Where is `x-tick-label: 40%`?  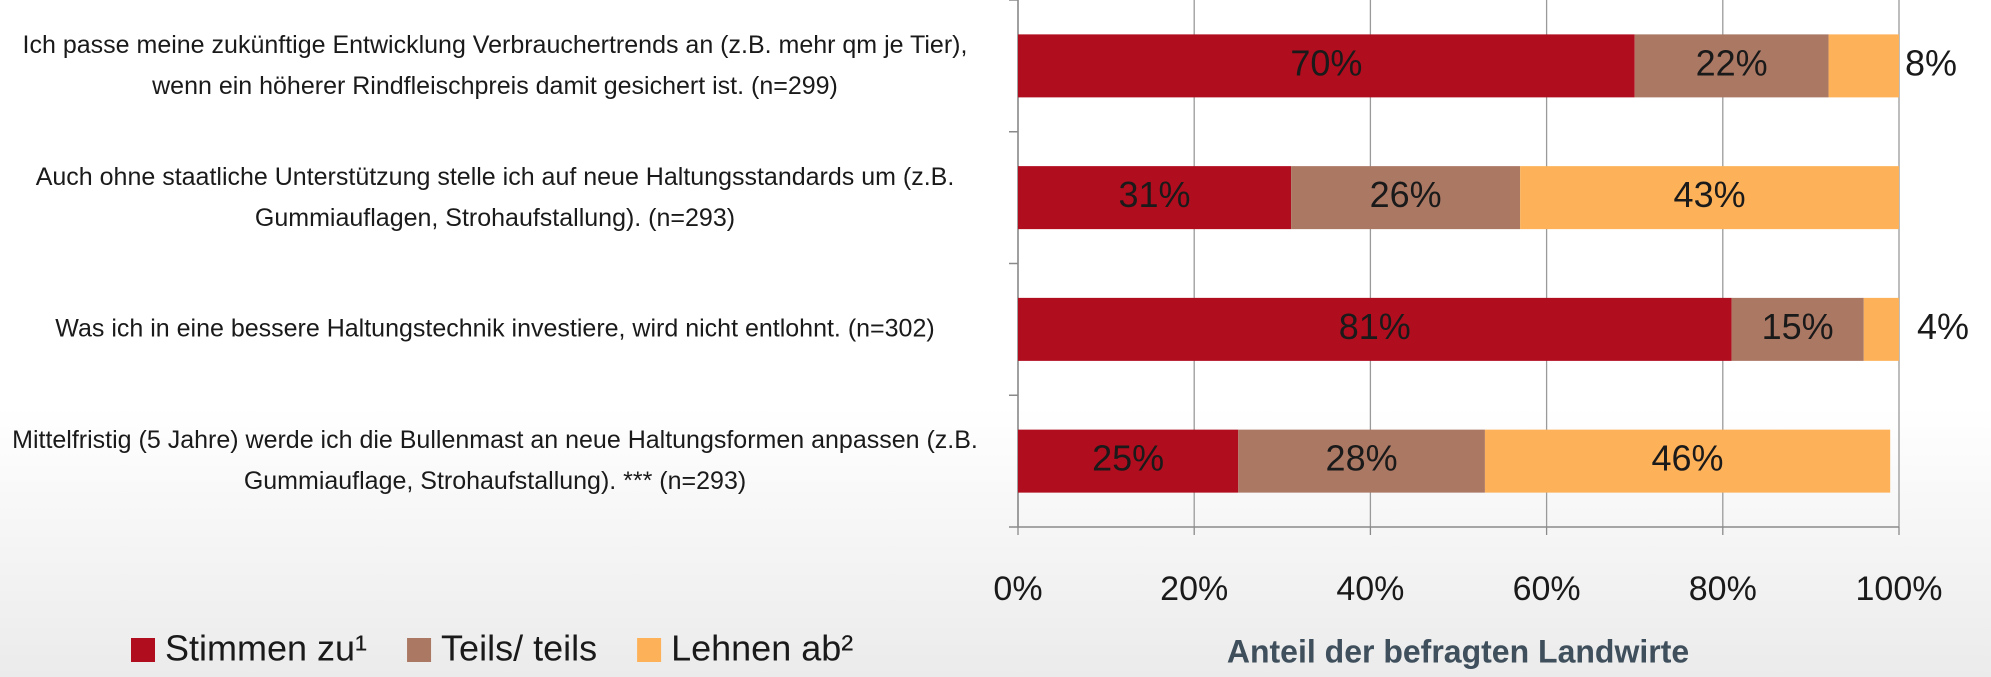 x-tick-label: 40% is located at coordinates (1370, 589).